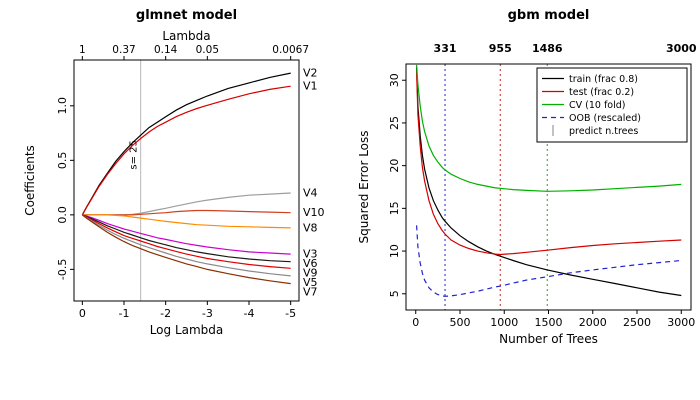  What do you see at coordinates (394, 251) in the screenshot?
I see `gbm-y-tick-label: 10` at bounding box center [394, 251].